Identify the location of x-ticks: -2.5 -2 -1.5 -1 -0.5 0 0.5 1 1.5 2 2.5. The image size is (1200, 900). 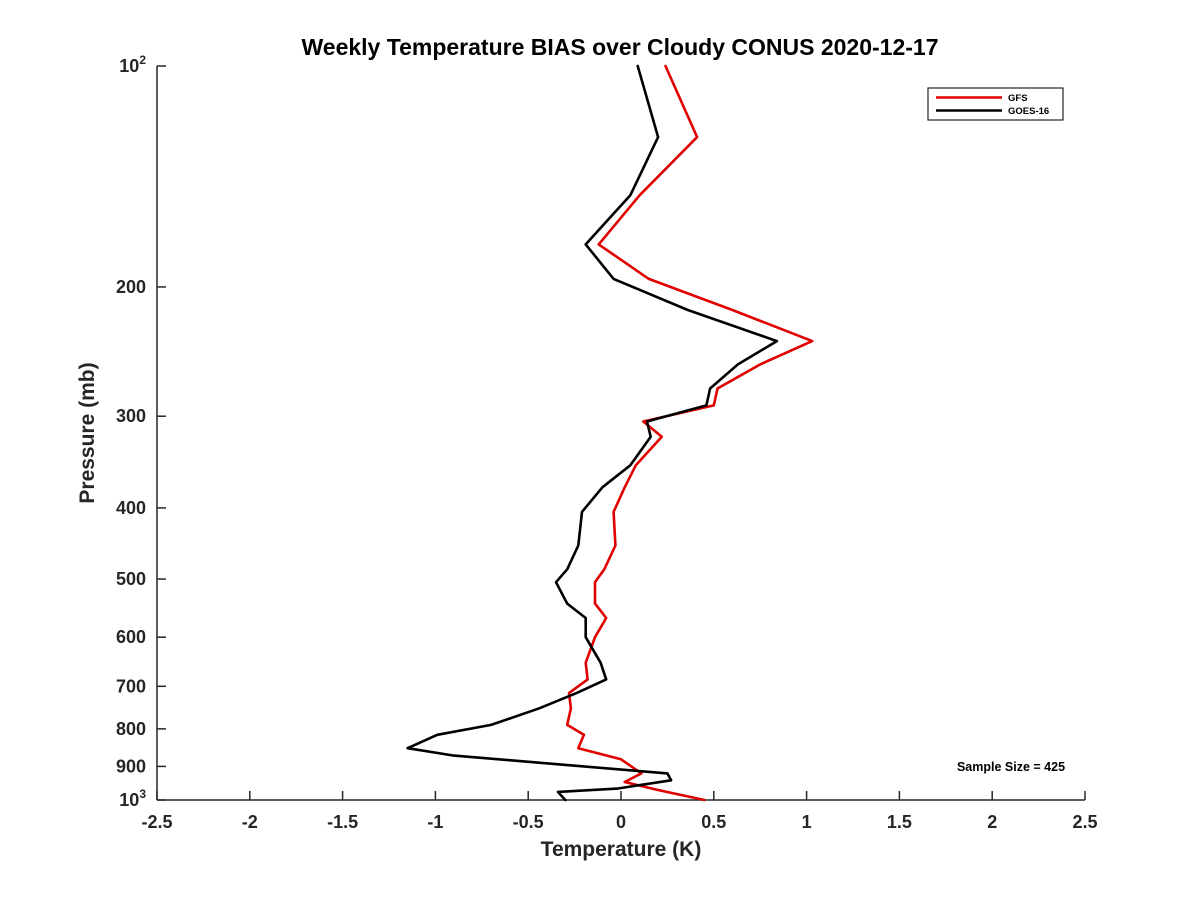
(619, 811).